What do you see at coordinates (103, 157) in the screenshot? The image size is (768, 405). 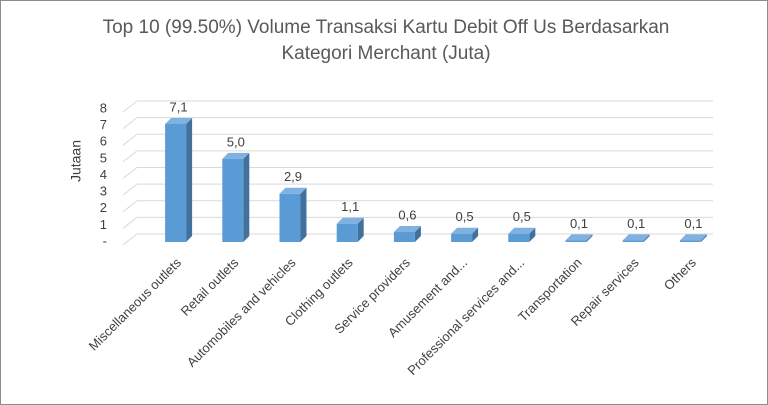 I see `y-tick-label: 5` at bounding box center [103, 157].